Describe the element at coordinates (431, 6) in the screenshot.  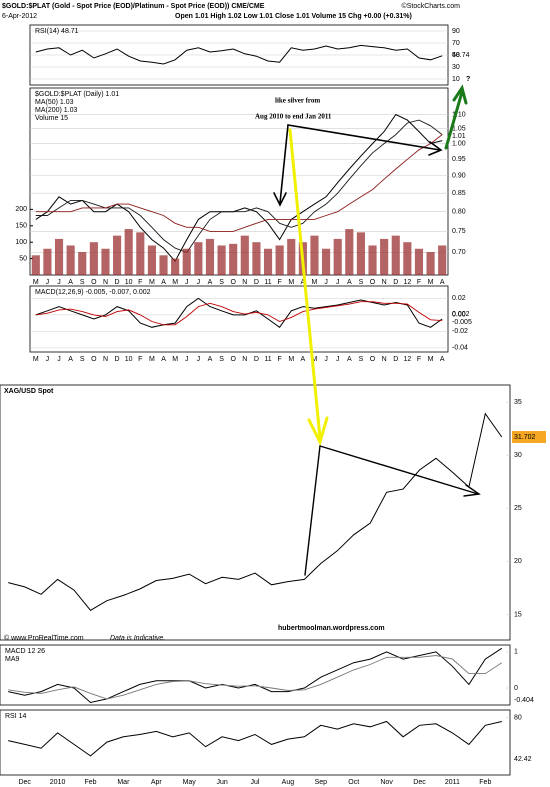
I see `source: ©StockCharts.com` at that location.